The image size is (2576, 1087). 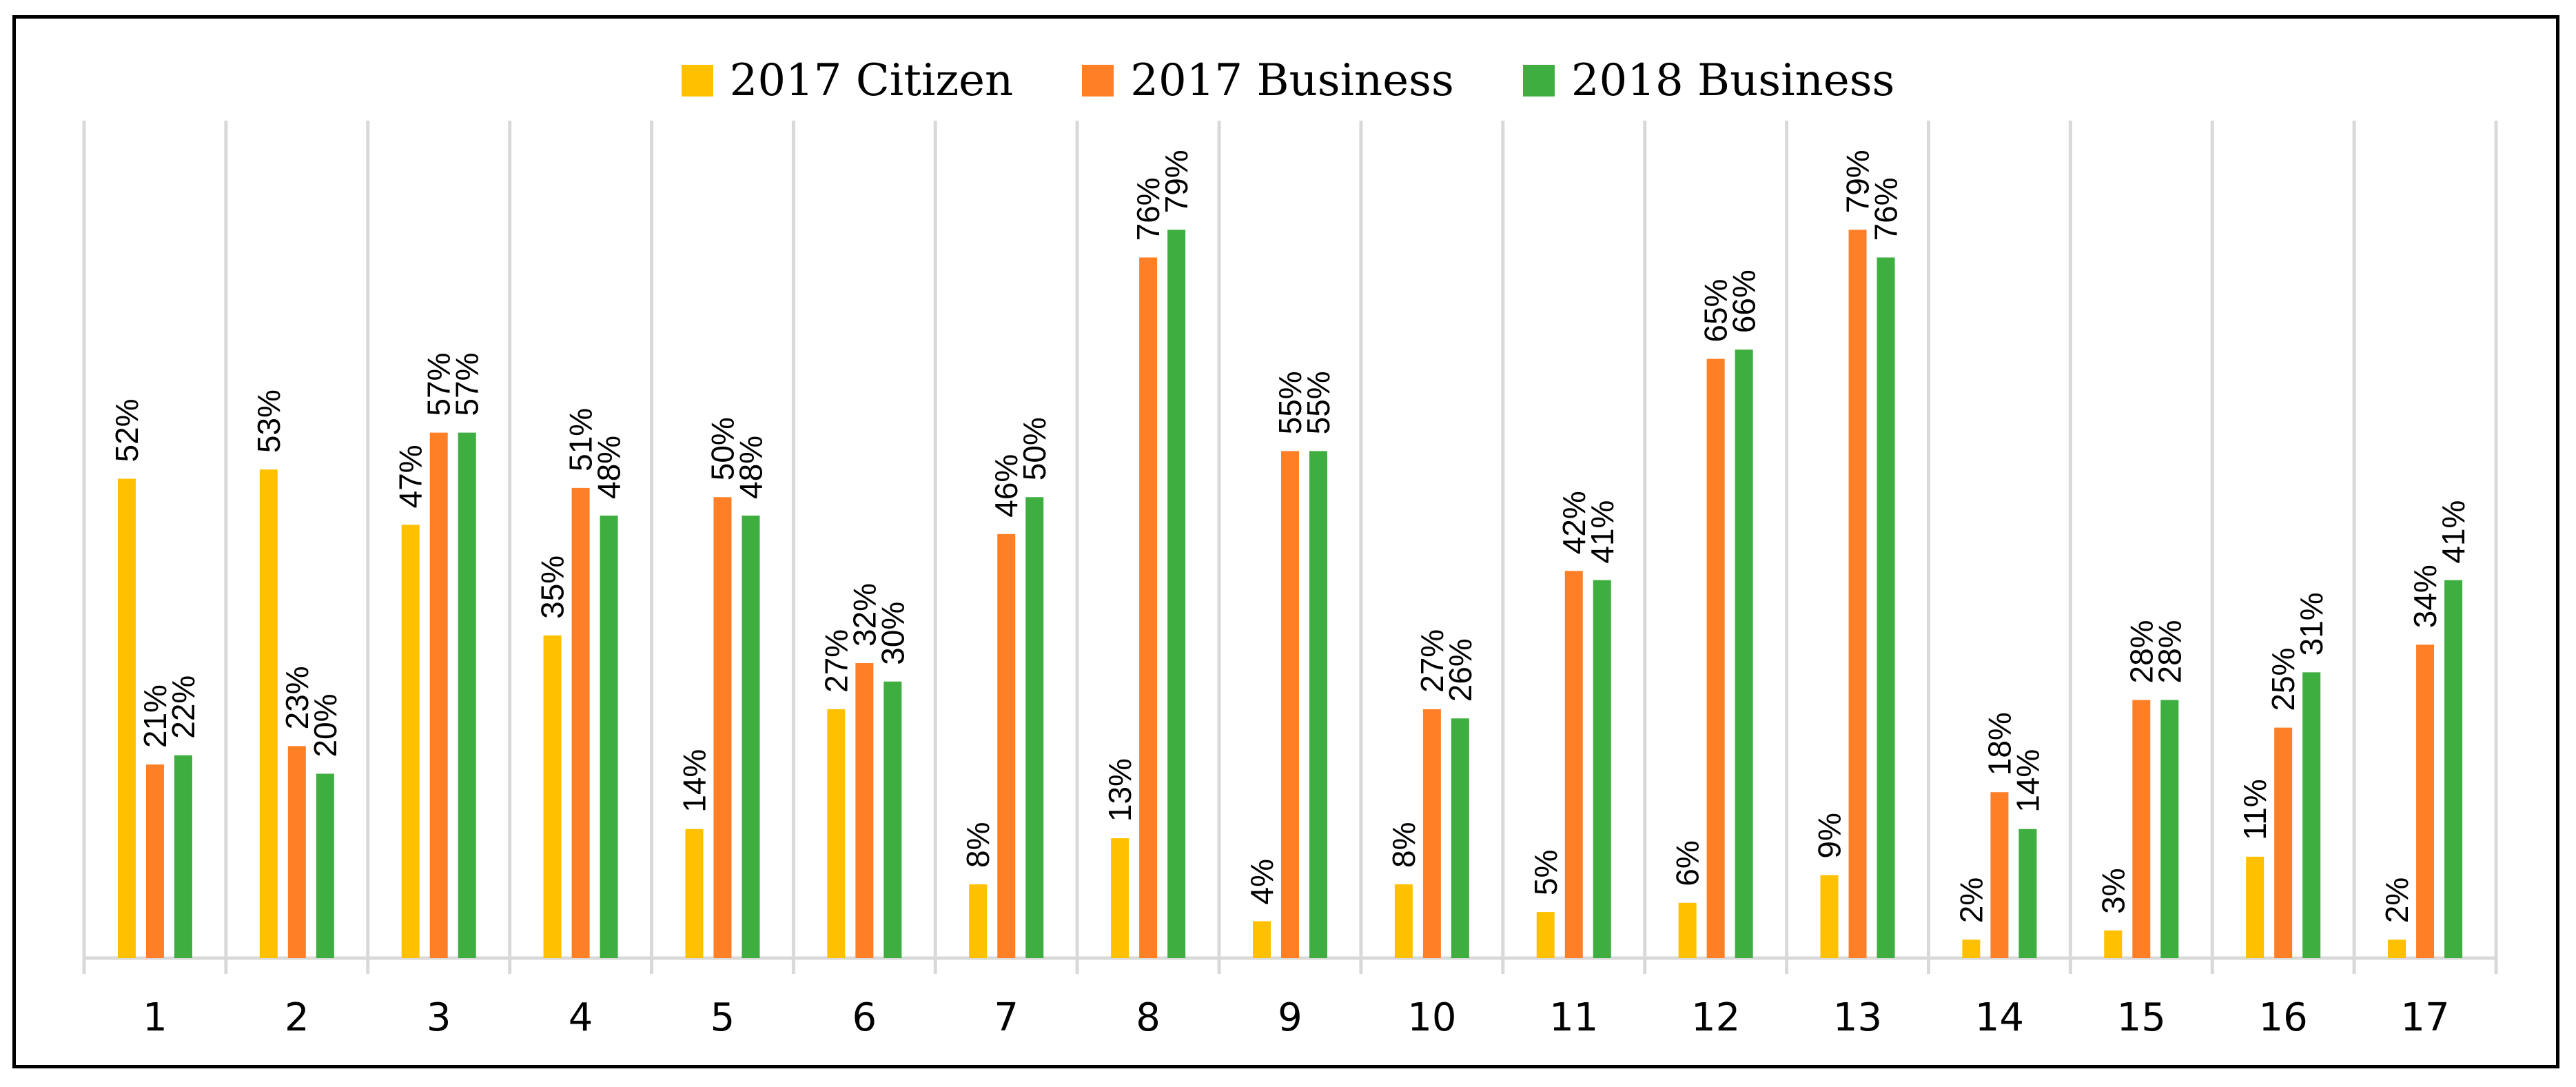 What do you see at coordinates (1538, 80) in the screenshot?
I see `legend-swatch-2018-business` at bounding box center [1538, 80].